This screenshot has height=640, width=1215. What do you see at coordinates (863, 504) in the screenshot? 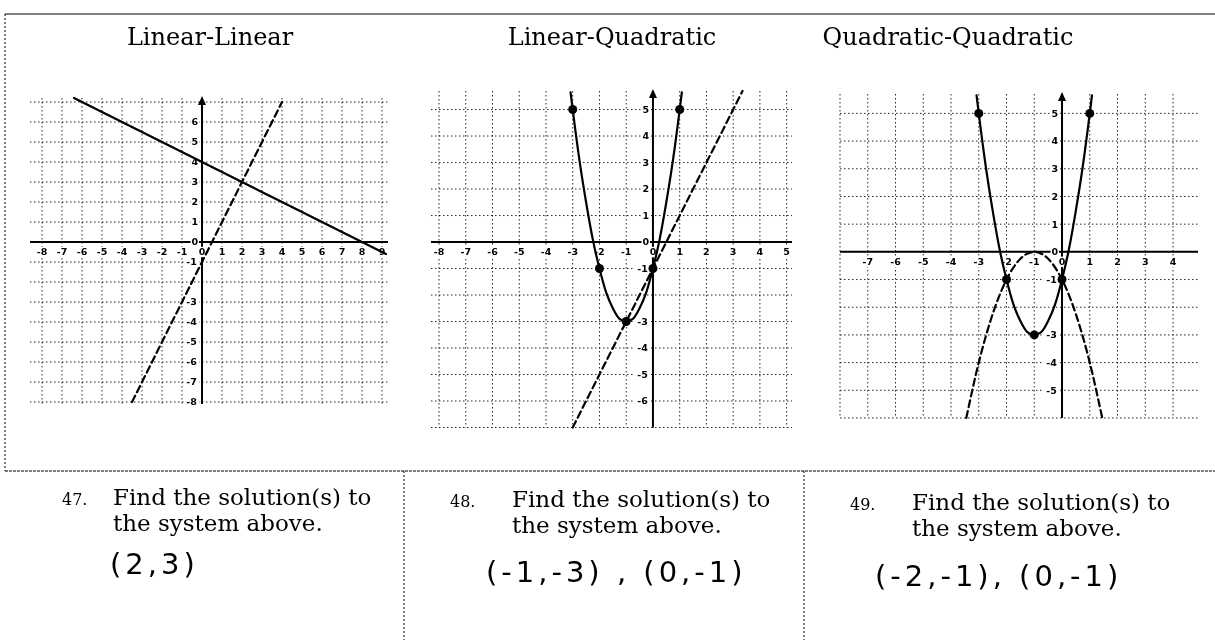
I see `text: 49.` at bounding box center [863, 504].